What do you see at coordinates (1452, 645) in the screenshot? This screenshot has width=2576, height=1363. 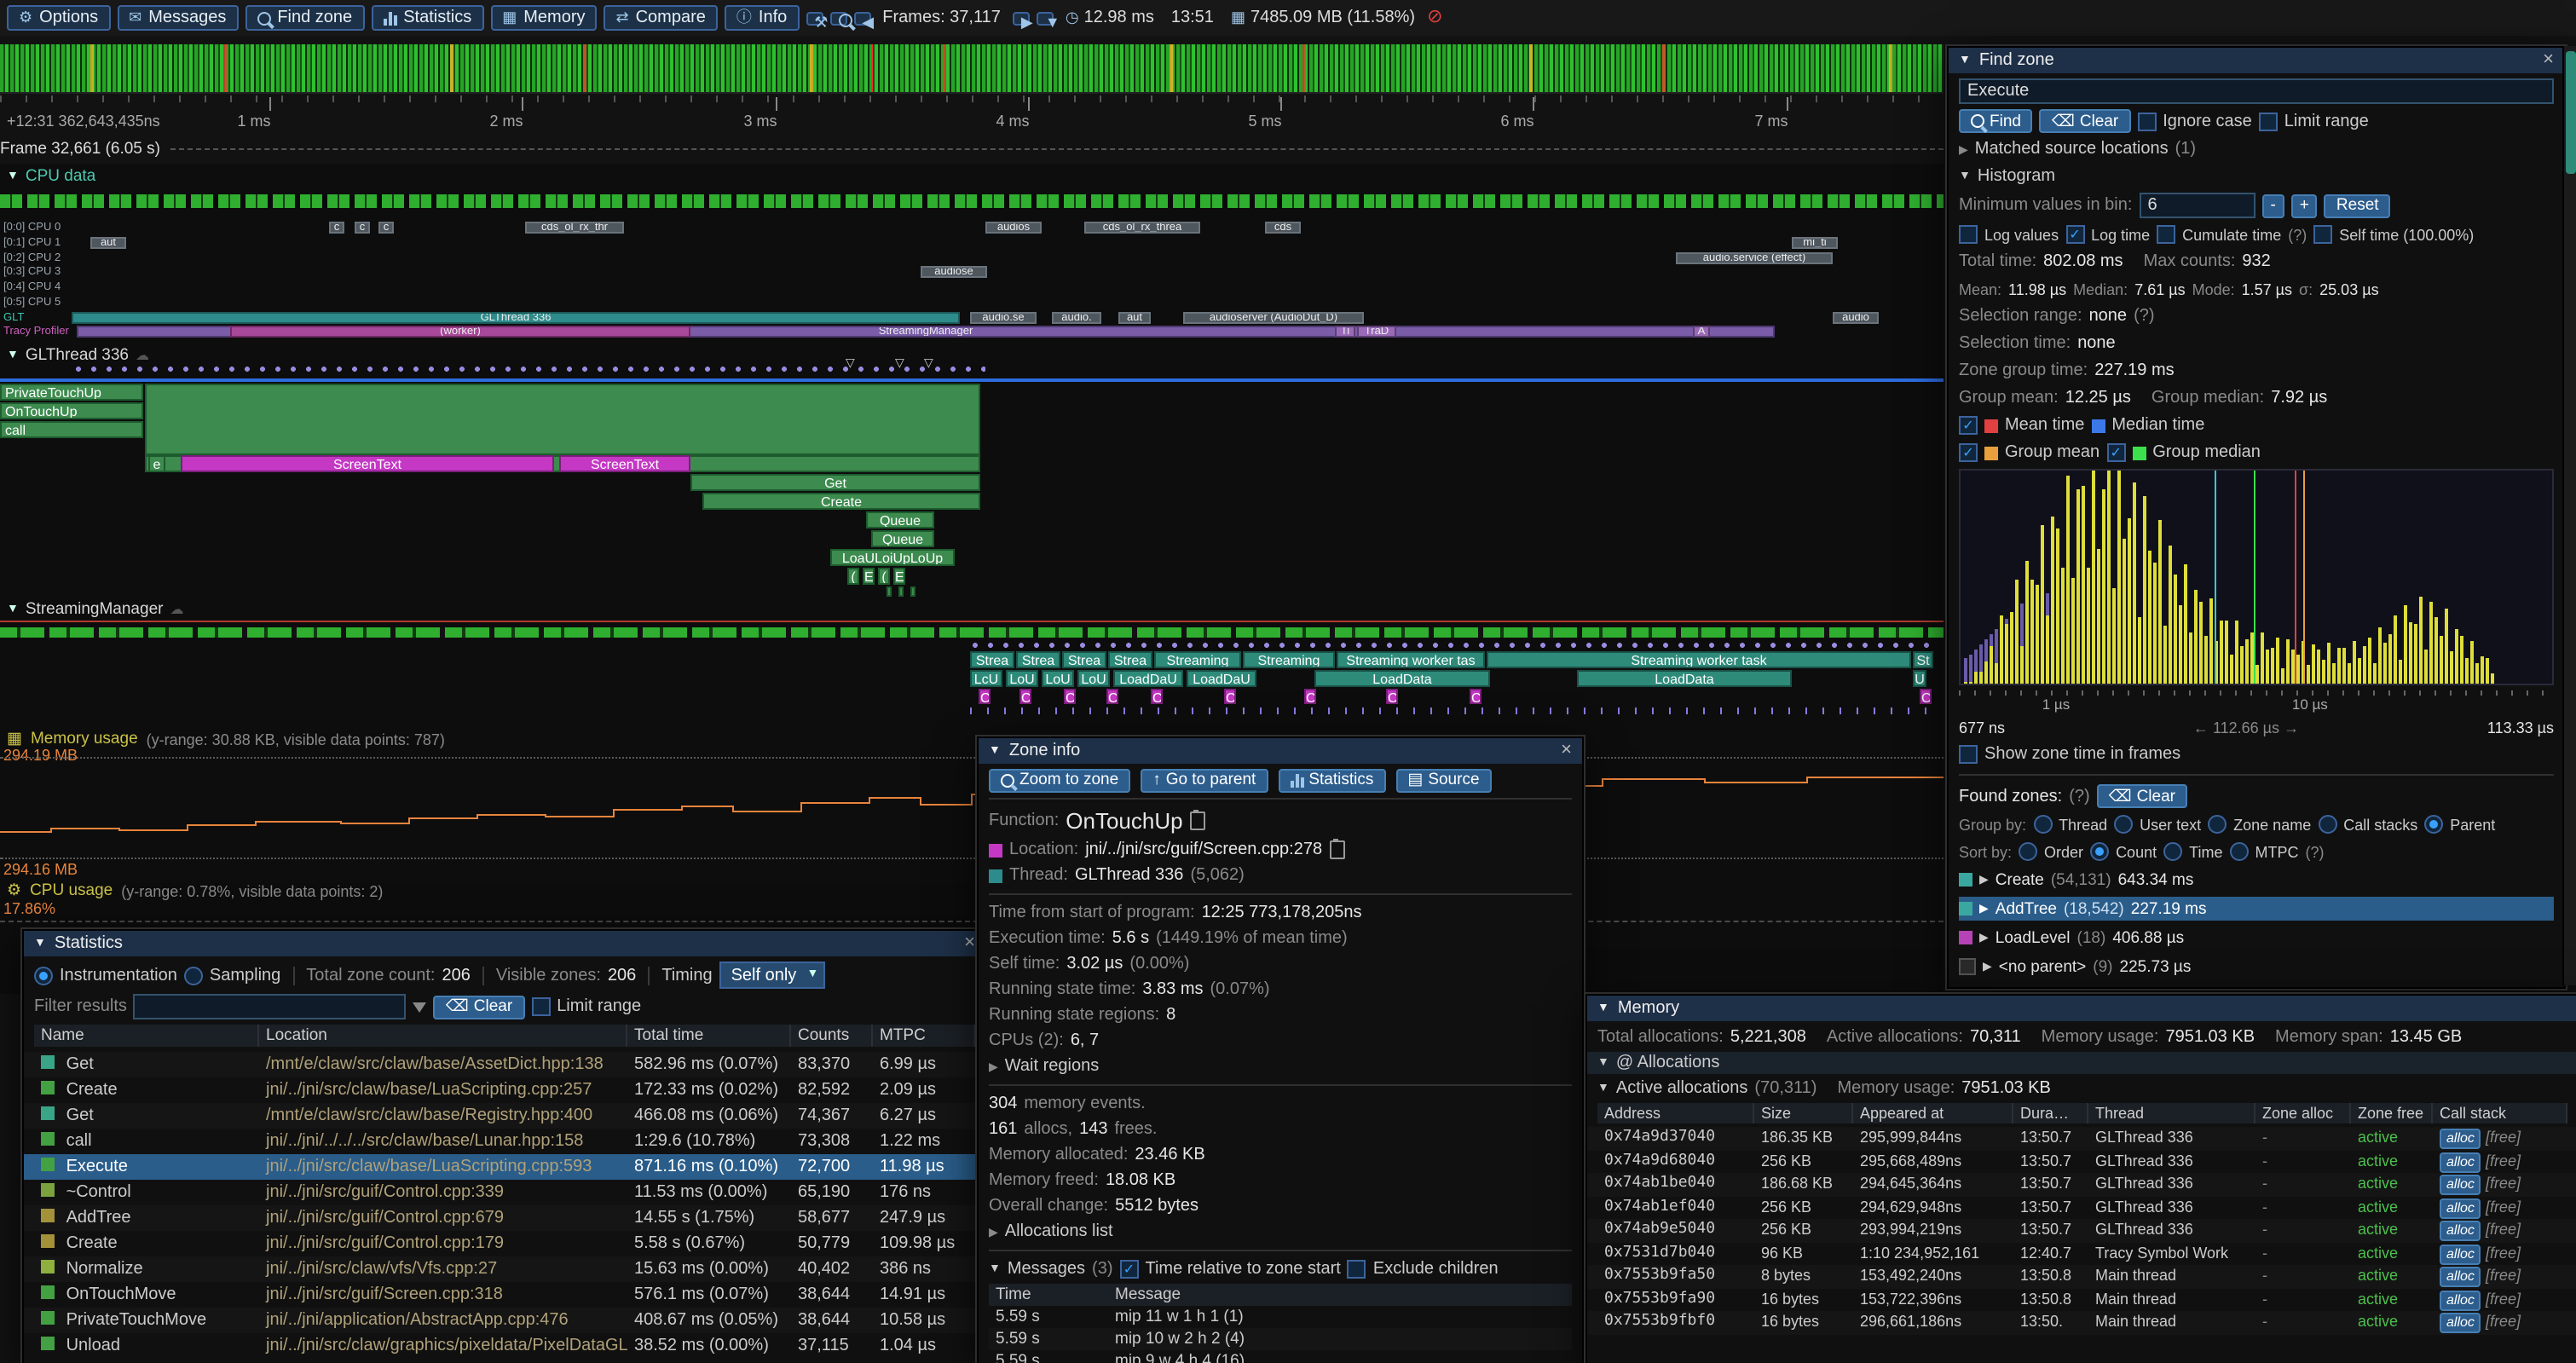 I see `message-dots` at bounding box center [1452, 645].